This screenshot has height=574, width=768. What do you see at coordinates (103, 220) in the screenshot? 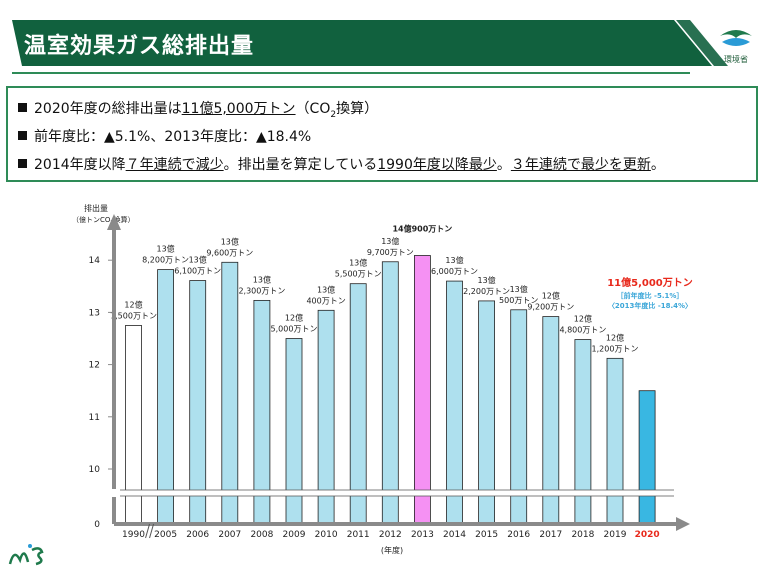
I see `y-axis-unit: （億トンCO2換算）` at bounding box center [103, 220].